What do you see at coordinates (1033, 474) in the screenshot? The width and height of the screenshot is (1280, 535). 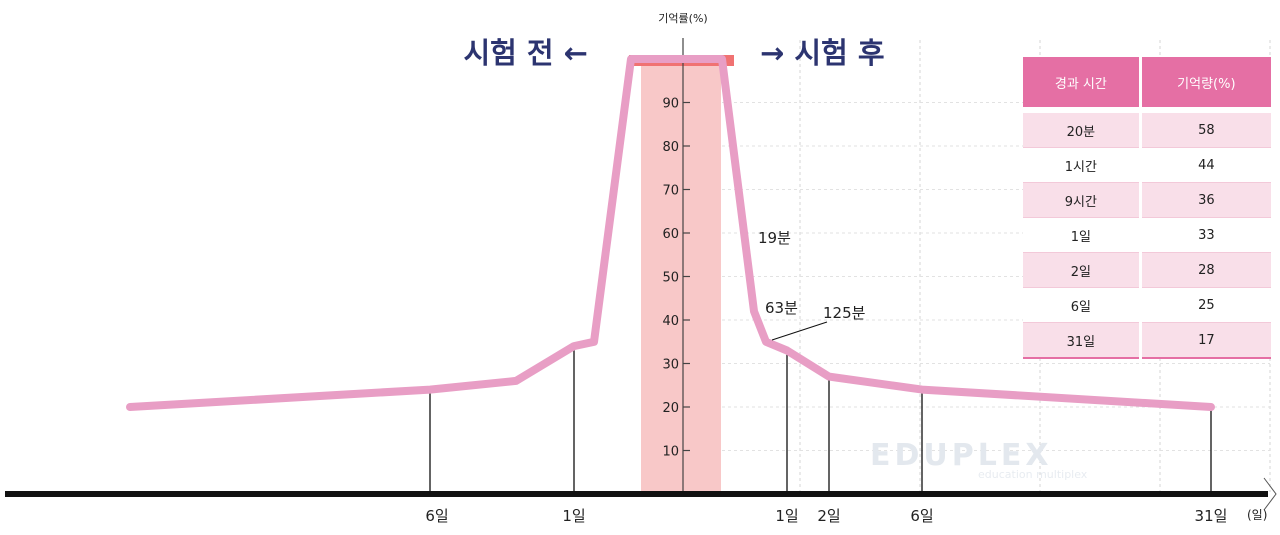 I see `watermark-tagline: education multiplex` at bounding box center [1033, 474].